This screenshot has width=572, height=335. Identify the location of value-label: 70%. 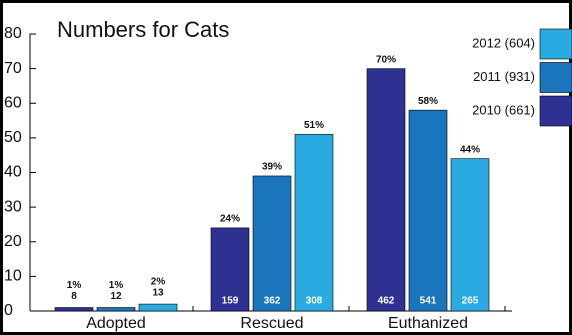
(386, 59).